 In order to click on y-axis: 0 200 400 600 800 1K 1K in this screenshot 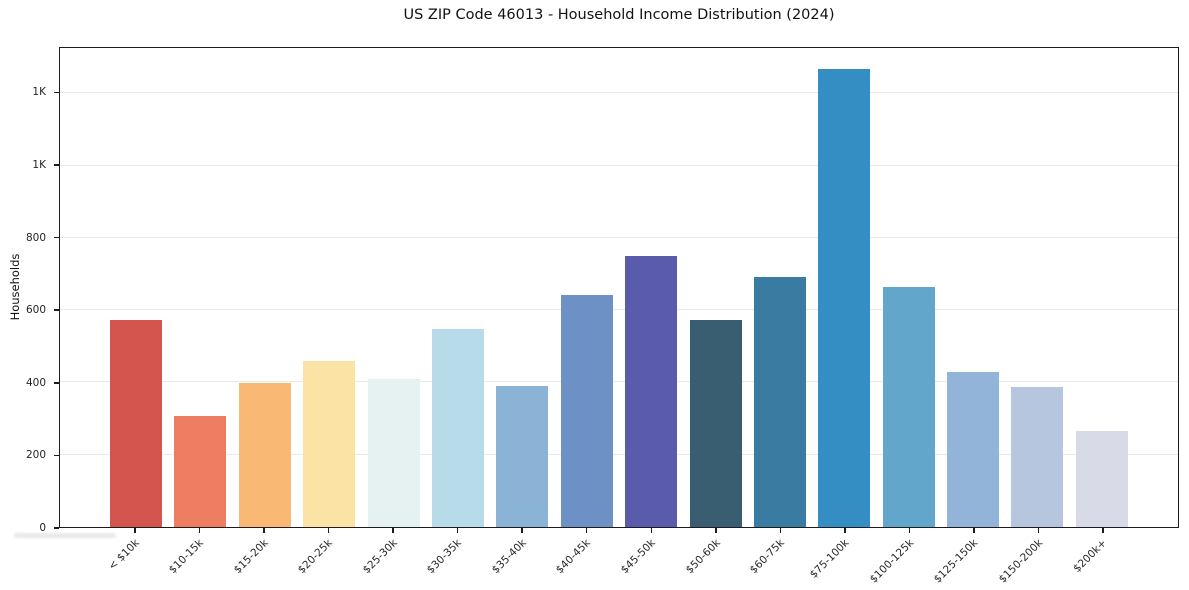, I will do `click(29, 290)`.